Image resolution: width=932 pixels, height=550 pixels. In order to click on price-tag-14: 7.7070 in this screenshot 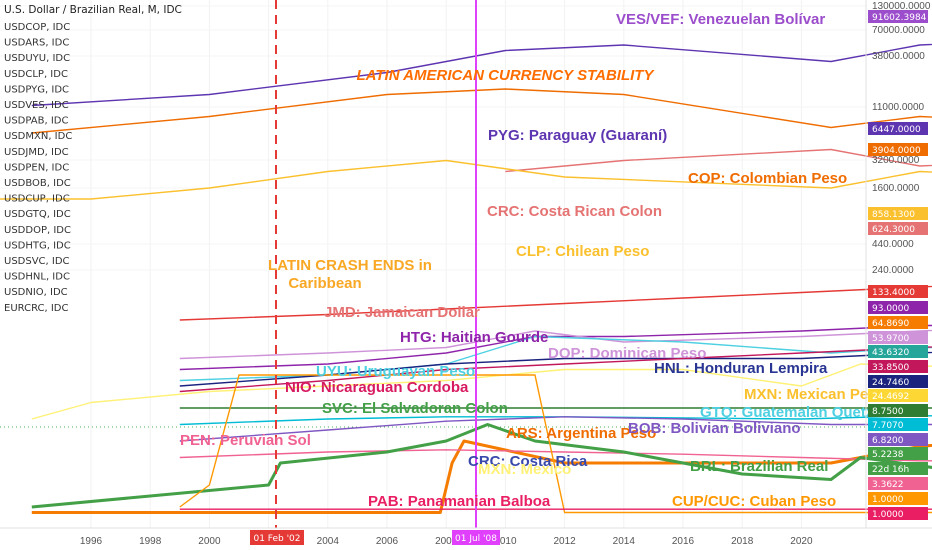, I will do `click(888, 426)`.